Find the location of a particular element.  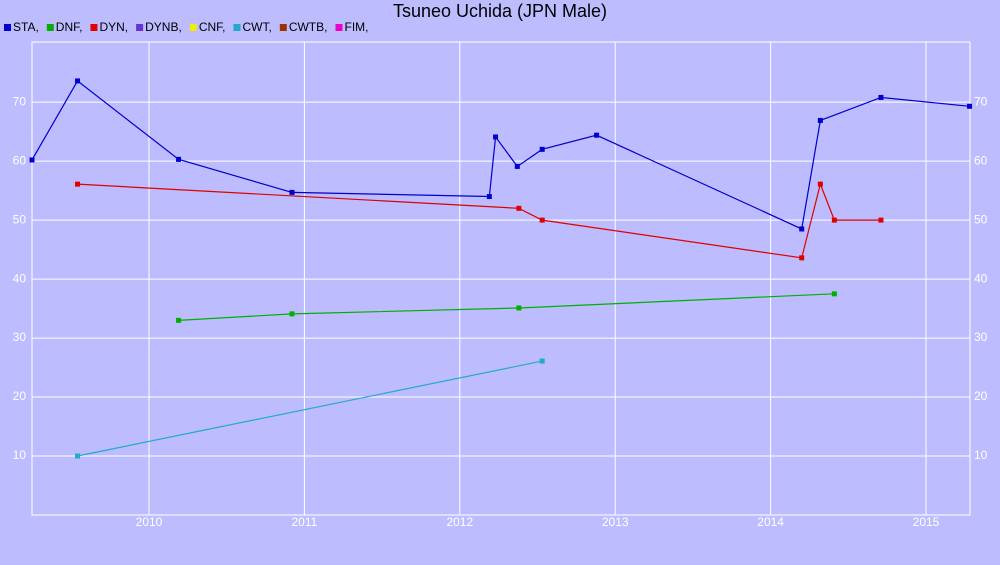

y2-tick-label: 40 is located at coordinates (981, 278).